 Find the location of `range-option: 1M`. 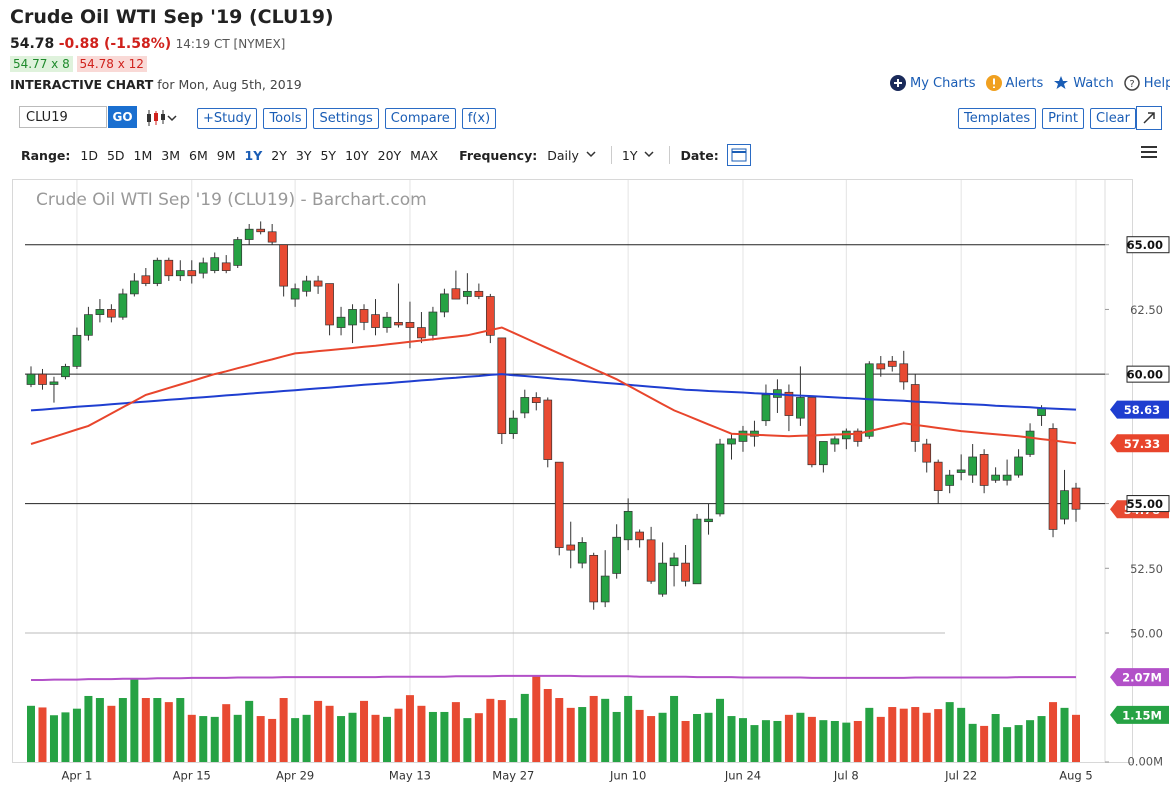

range-option: 1M is located at coordinates (143, 155).